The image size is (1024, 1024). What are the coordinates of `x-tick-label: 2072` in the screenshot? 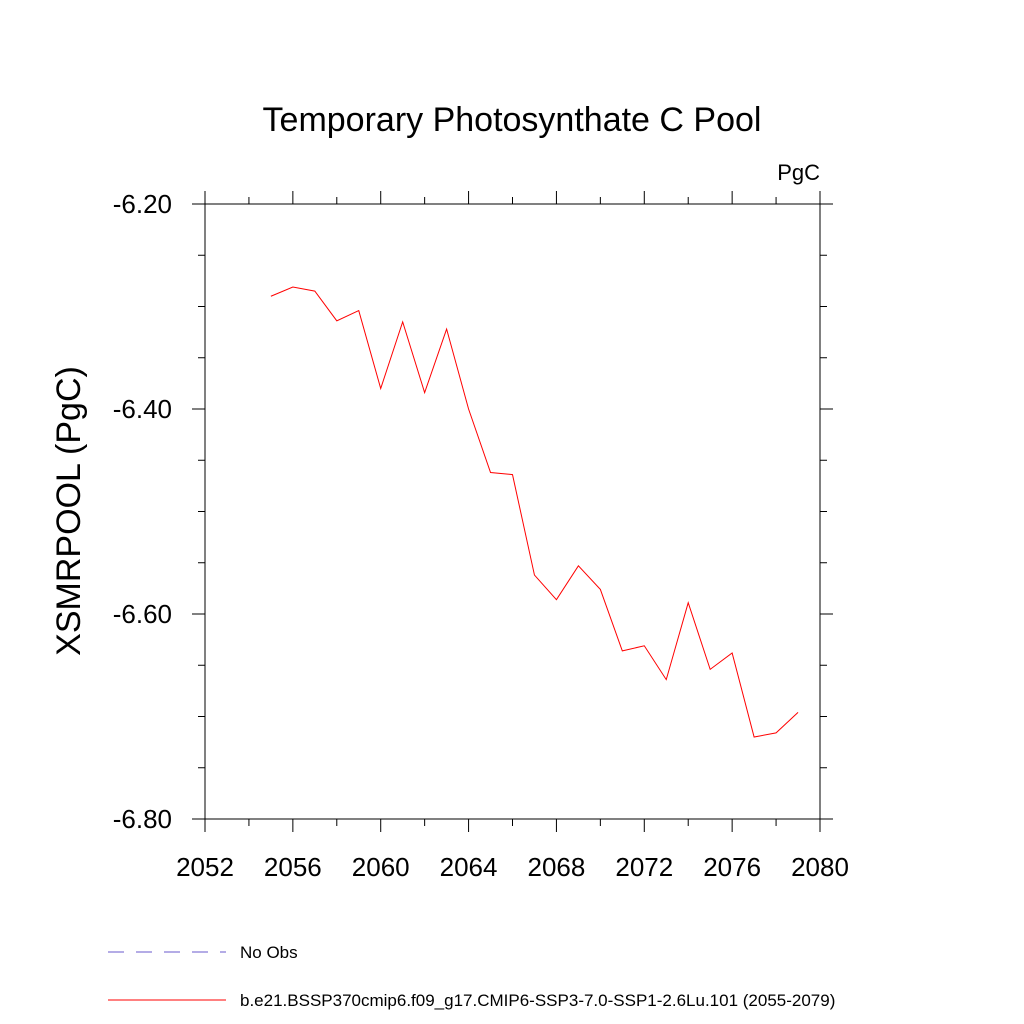 It's located at (644, 867).